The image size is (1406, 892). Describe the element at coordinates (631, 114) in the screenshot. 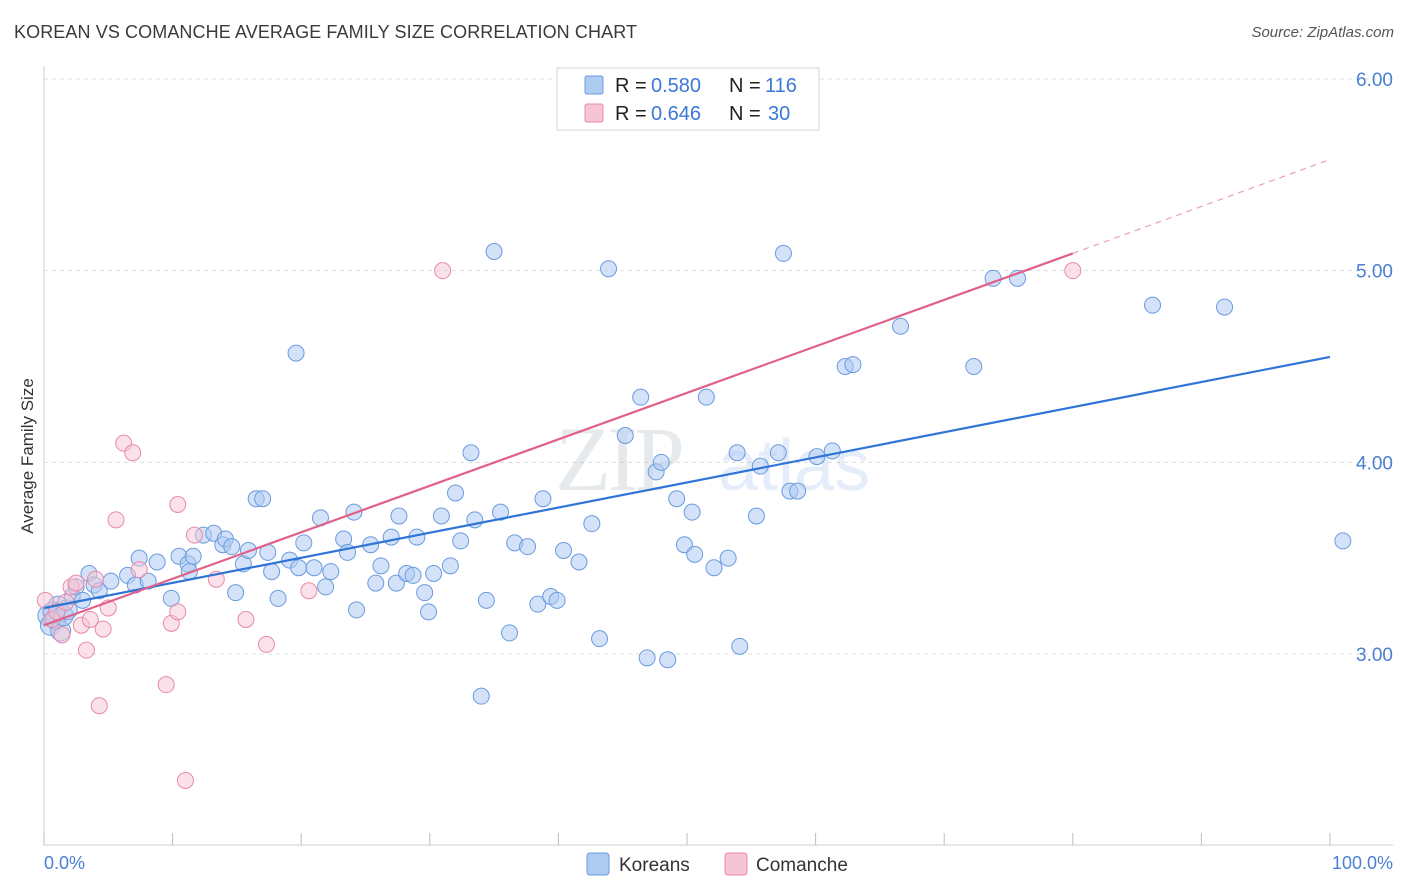

I see `legend-comanche-r-label: R =` at that location.